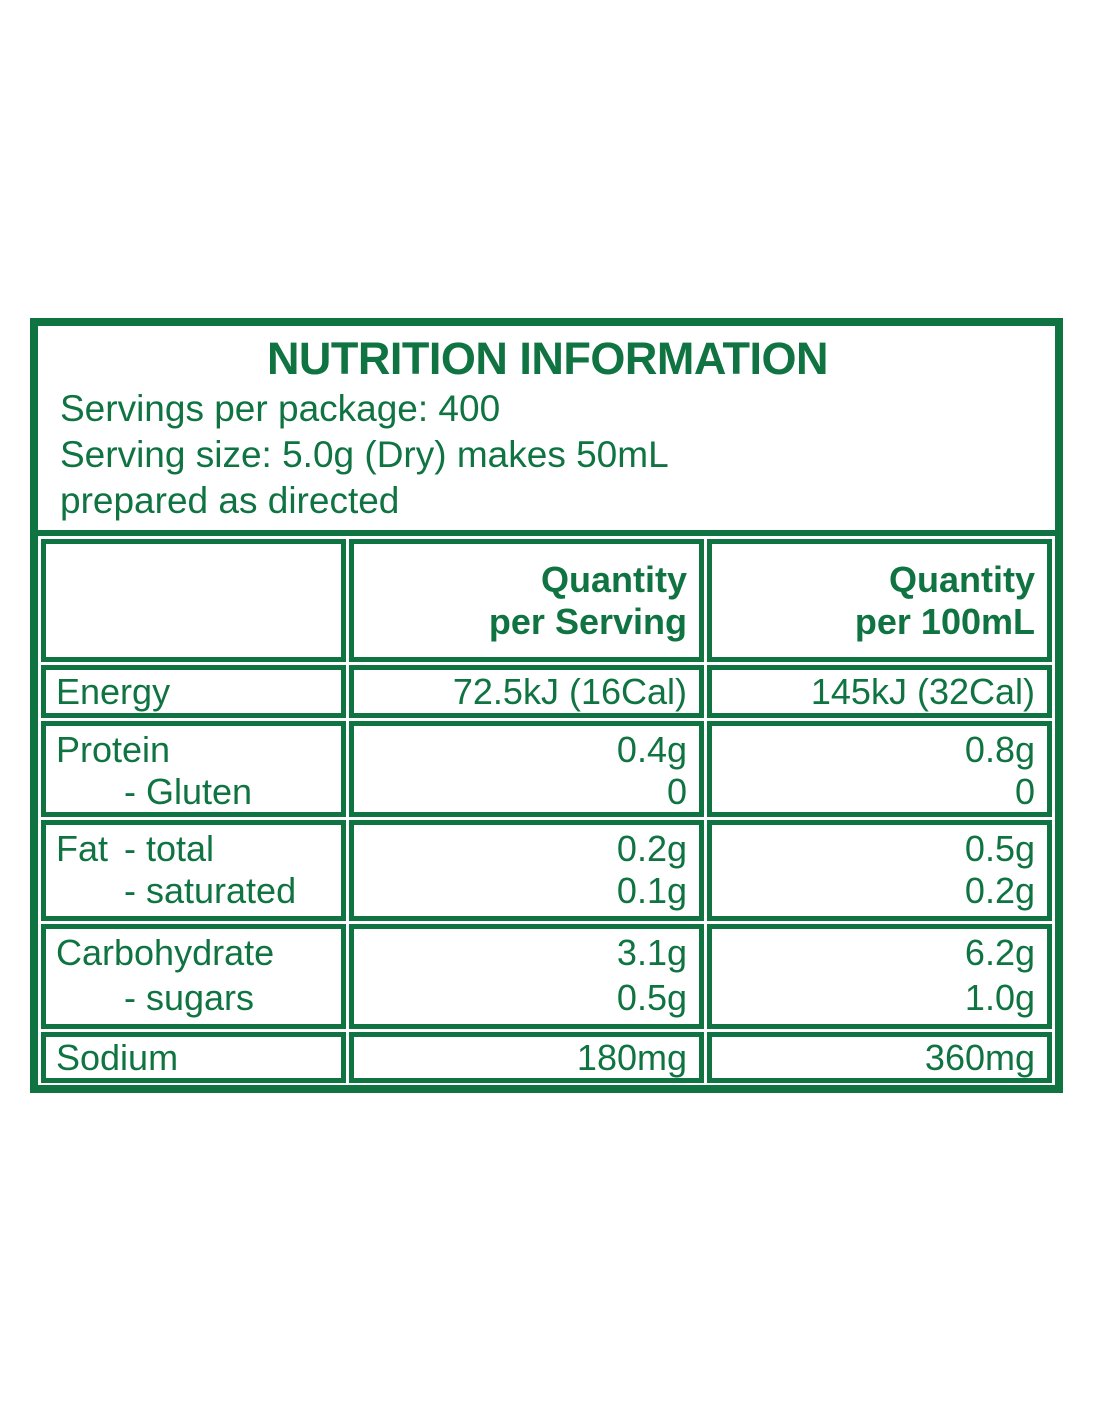 This screenshot has height=1422, width=1100. I want to click on serving-size: Serving size: 5.0g (Dry) makes 50mL, so click(364, 454).